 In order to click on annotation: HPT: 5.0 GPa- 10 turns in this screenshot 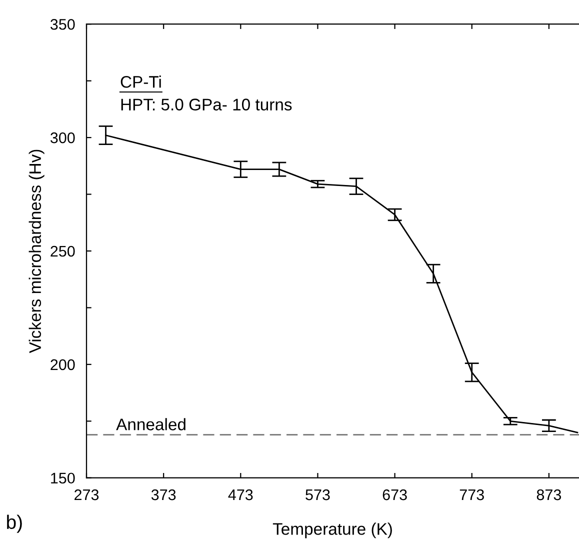, I will do `click(206, 104)`.